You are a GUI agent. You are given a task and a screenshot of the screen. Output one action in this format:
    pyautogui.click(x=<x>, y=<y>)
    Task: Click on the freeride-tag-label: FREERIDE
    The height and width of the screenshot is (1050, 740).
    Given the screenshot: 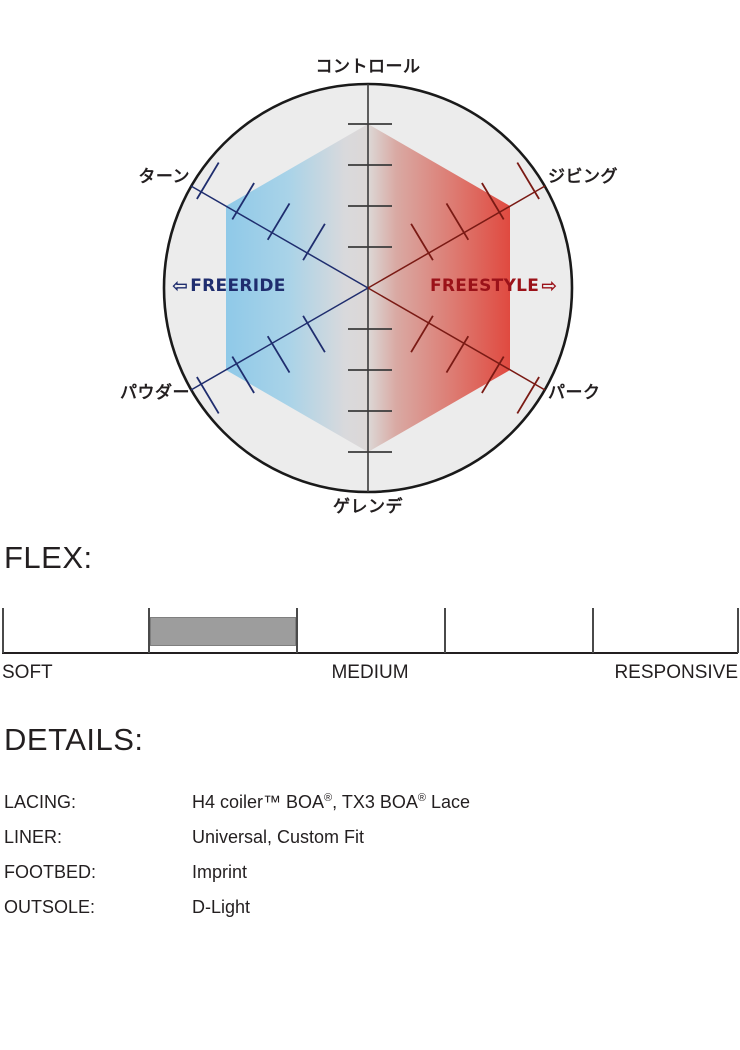 What is the action you would take?
    pyautogui.click(x=238, y=286)
    